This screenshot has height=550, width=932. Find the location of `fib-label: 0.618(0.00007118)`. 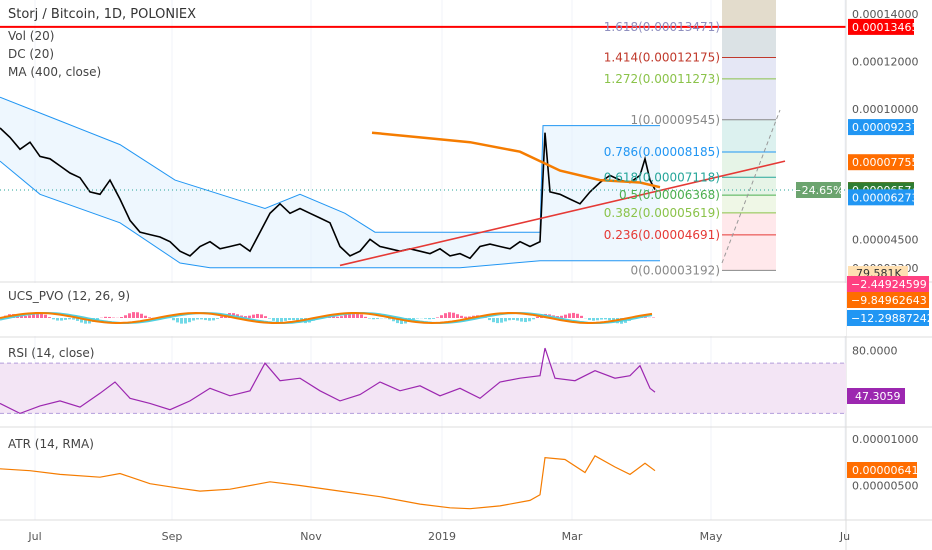

fib-label: 0.618(0.00007118) is located at coordinates (662, 177).